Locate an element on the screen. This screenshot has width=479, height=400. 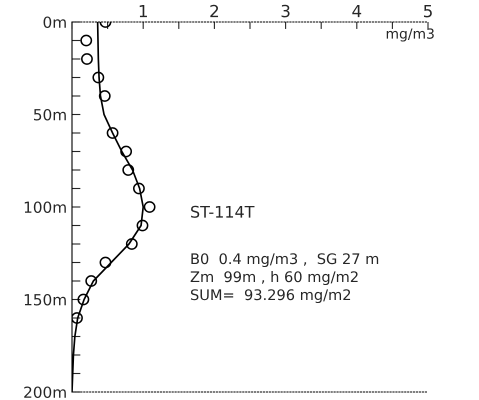
x-tick-label: 4 is located at coordinates (357, 11).